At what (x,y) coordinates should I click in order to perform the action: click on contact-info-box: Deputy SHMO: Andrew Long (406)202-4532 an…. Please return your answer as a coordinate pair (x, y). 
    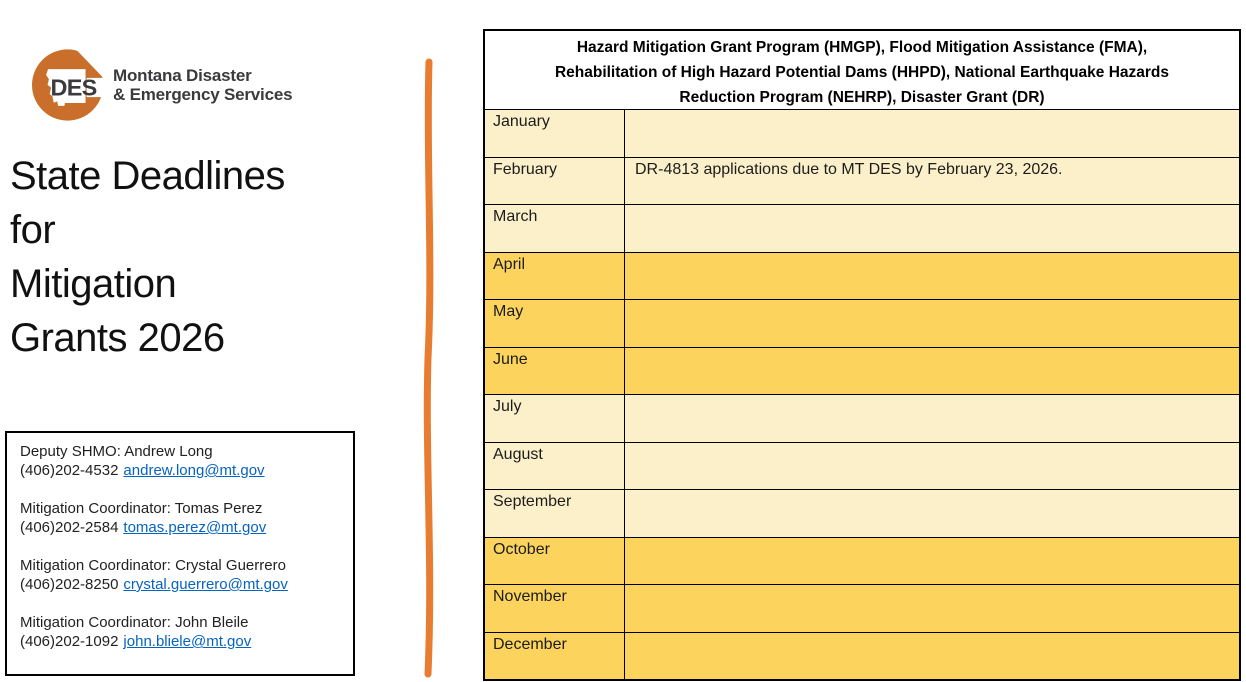
    Looking at the image, I should click on (180, 553).